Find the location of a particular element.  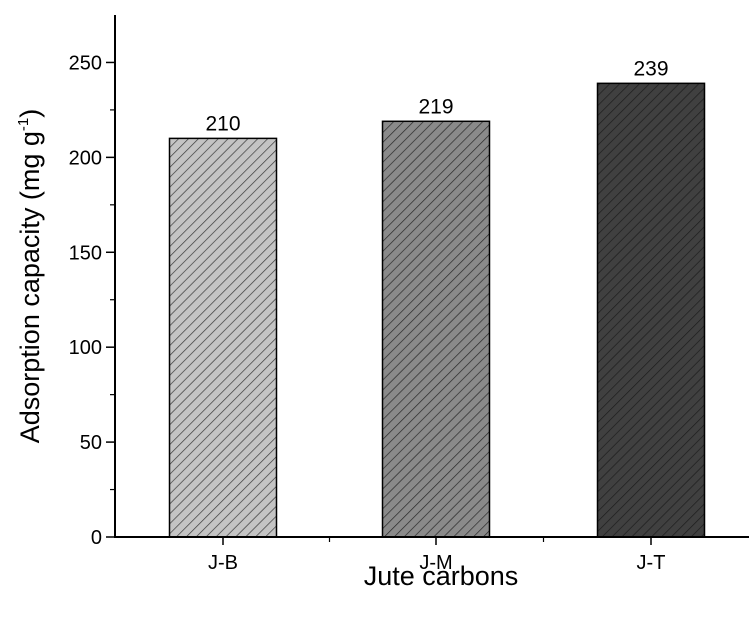

y-tick-label-250: 250 is located at coordinates (85, 63).